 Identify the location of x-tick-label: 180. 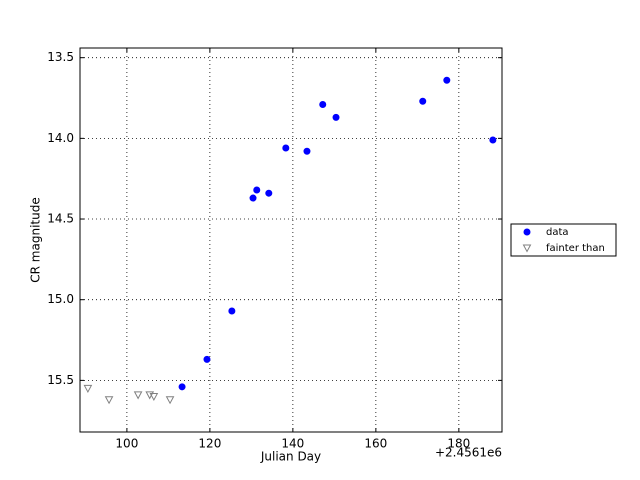
(458, 444).